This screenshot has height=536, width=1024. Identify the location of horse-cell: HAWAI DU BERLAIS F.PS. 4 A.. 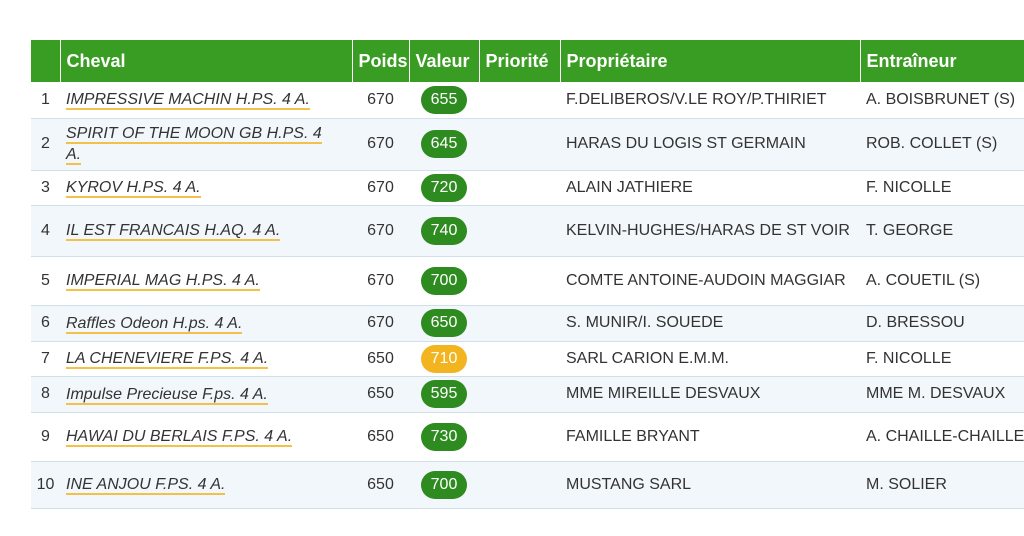
(206, 436).